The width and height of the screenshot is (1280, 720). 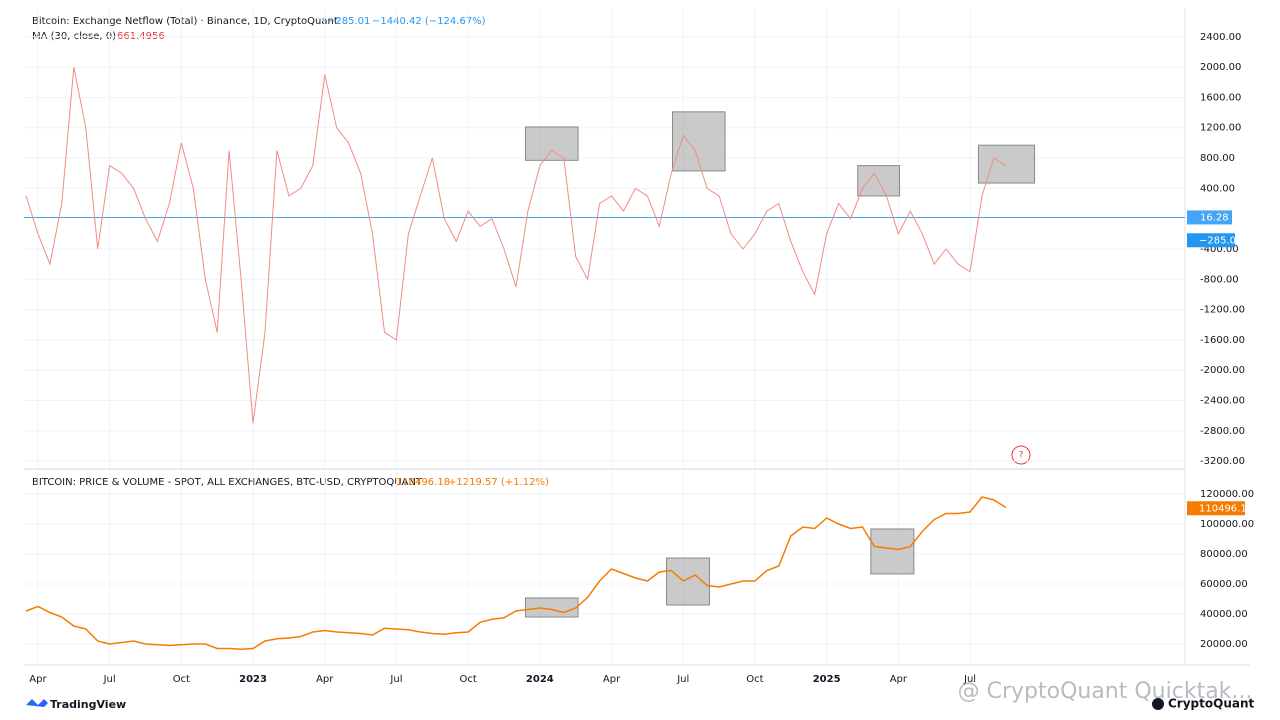 What do you see at coordinates (827, 679) in the screenshot?
I see `x-tick-label: 2025` at bounding box center [827, 679].